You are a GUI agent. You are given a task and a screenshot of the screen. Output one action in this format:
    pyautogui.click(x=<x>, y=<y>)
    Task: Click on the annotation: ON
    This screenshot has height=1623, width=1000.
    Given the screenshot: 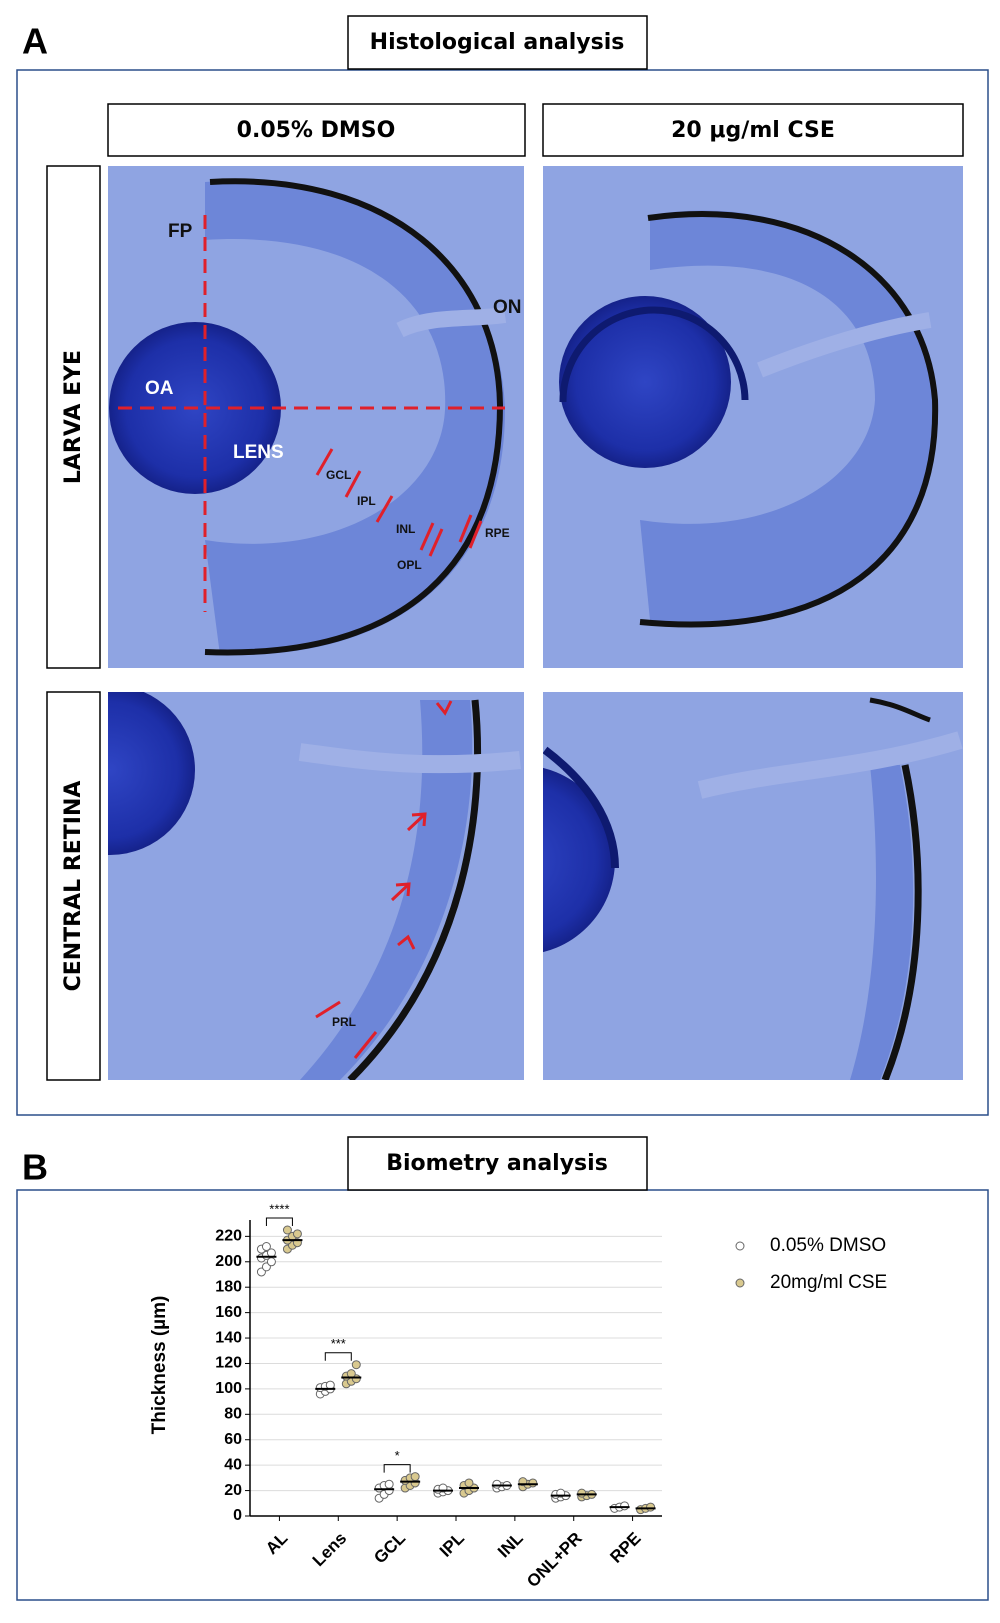 What is the action you would take?
    pyautogui.click(x=507, y=307)
    